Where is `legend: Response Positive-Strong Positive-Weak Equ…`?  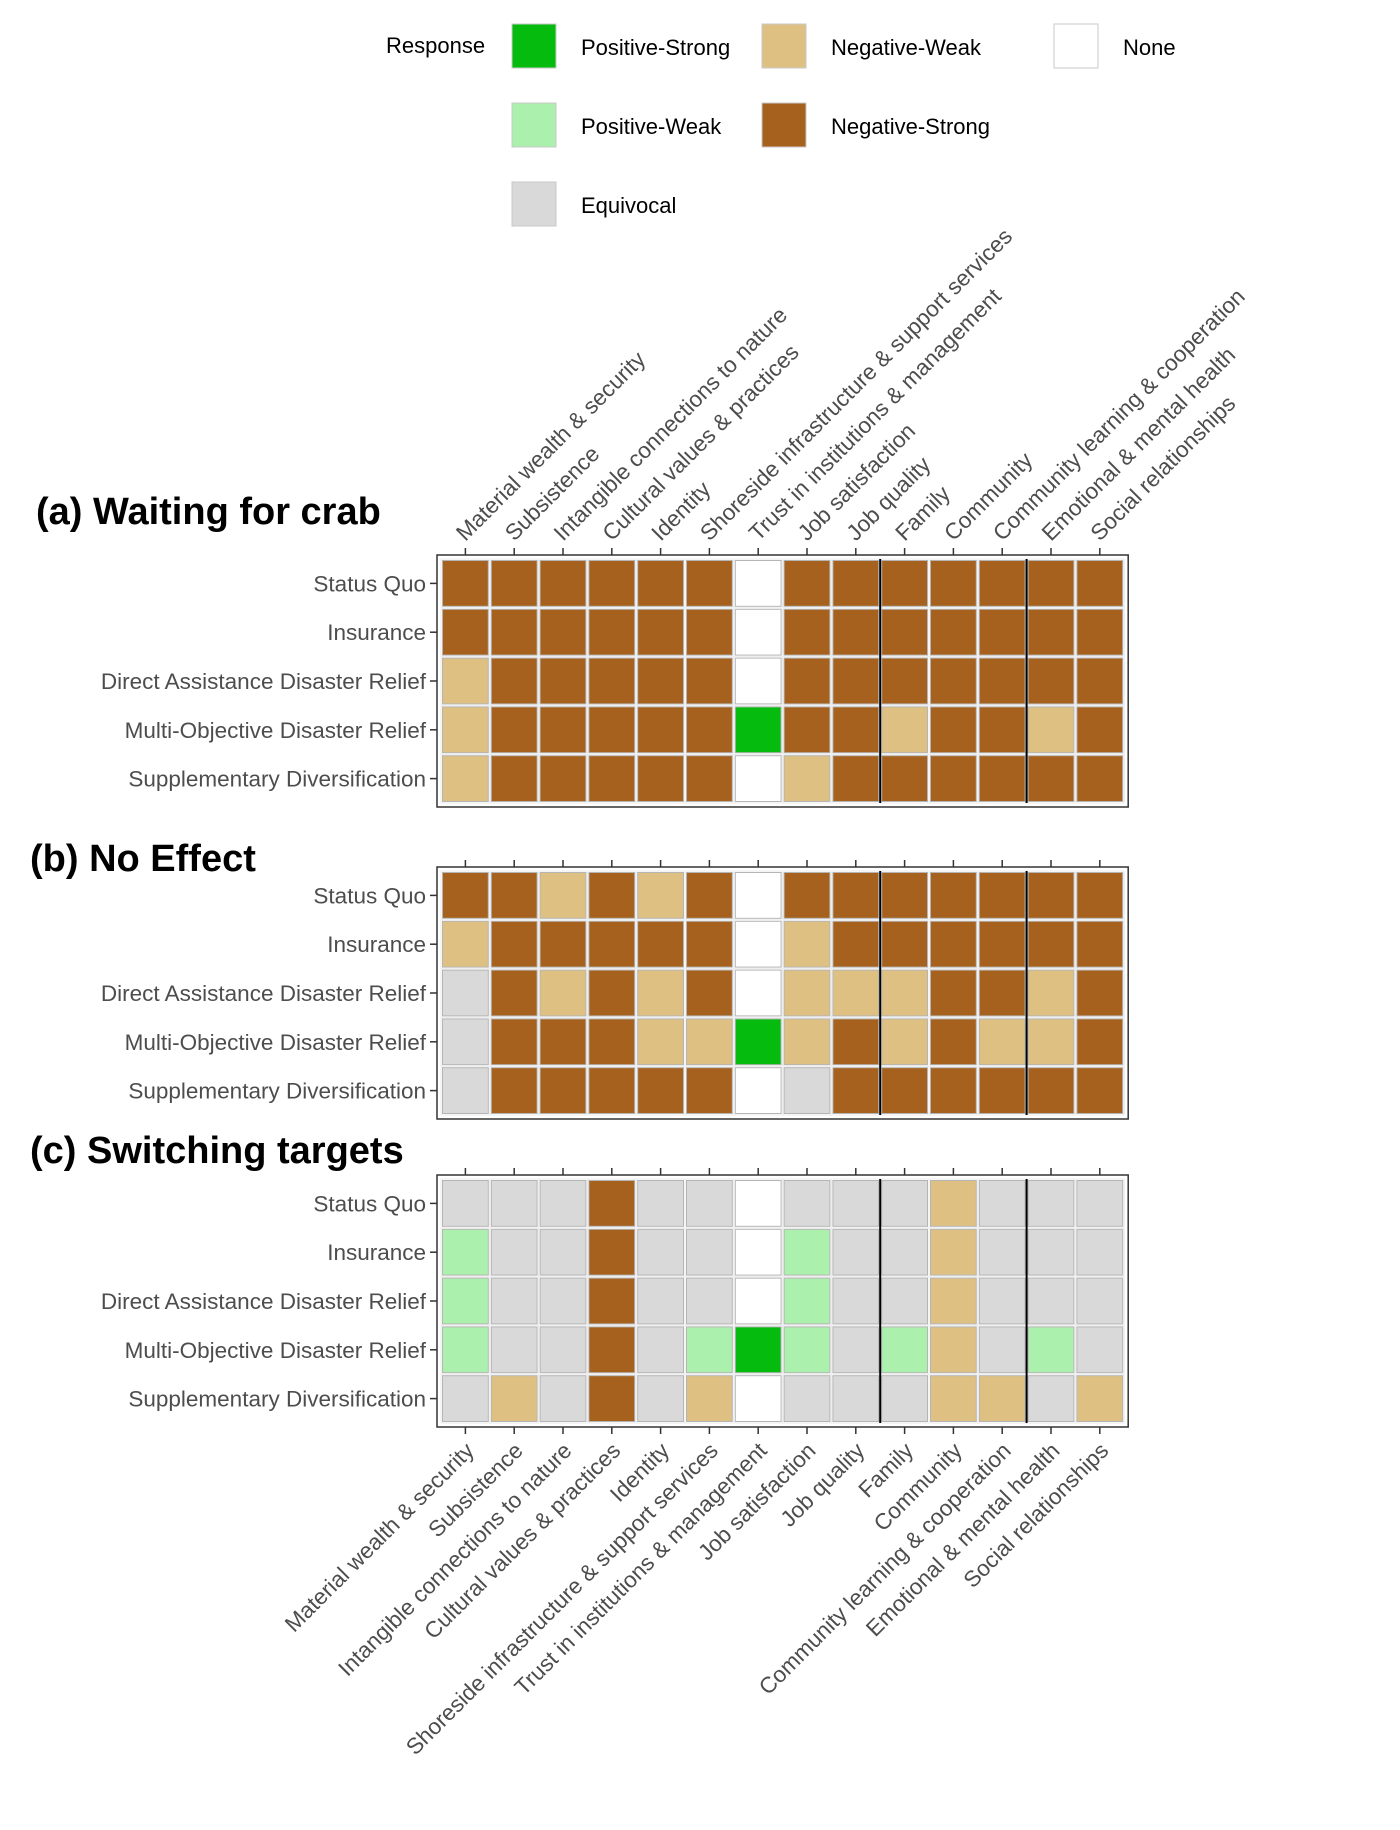
legend: Response Positive-Strong Positive-Weak Equ… is located at coordinates (781, 125).